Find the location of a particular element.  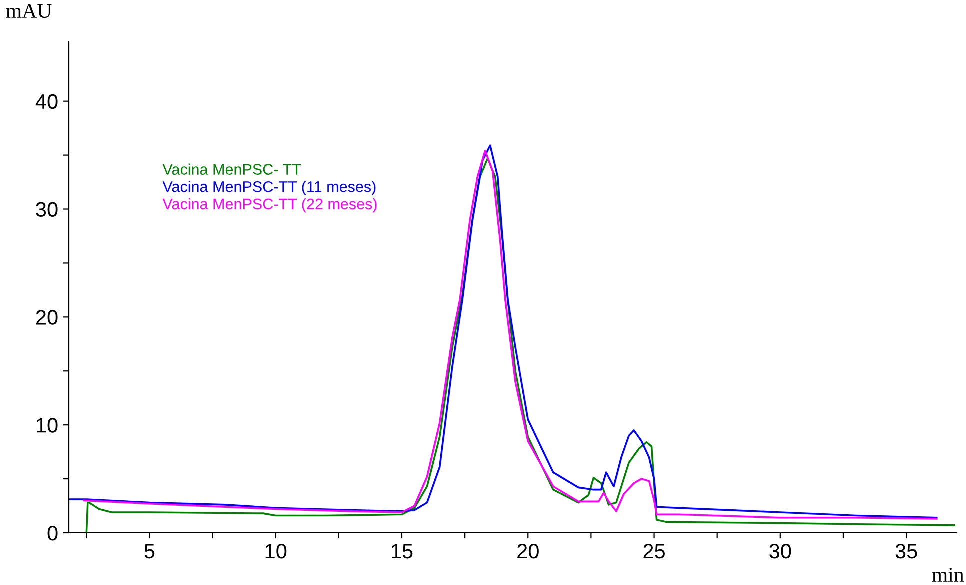

y-axis-title: mAU is located at coordinates (29, 11).